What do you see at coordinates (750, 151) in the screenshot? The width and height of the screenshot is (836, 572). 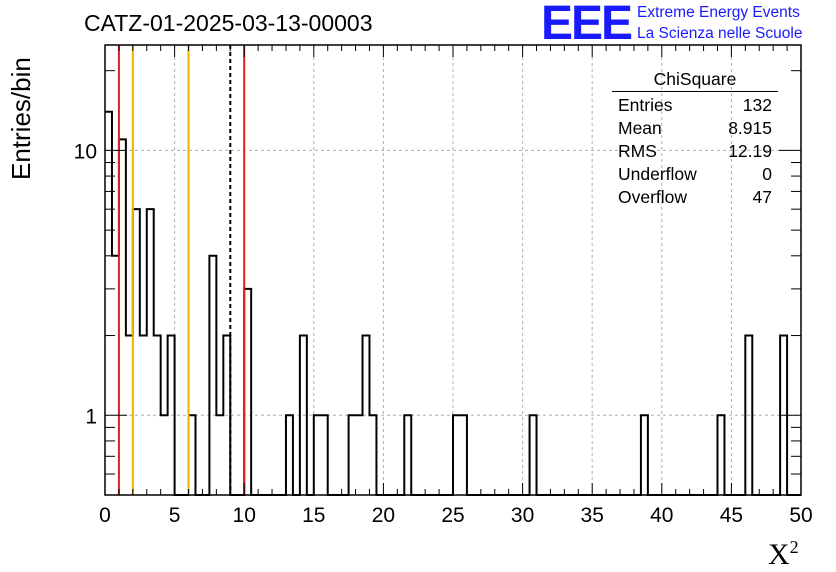 I see `stats-value: 12.19` at bounding box center [750, 151].